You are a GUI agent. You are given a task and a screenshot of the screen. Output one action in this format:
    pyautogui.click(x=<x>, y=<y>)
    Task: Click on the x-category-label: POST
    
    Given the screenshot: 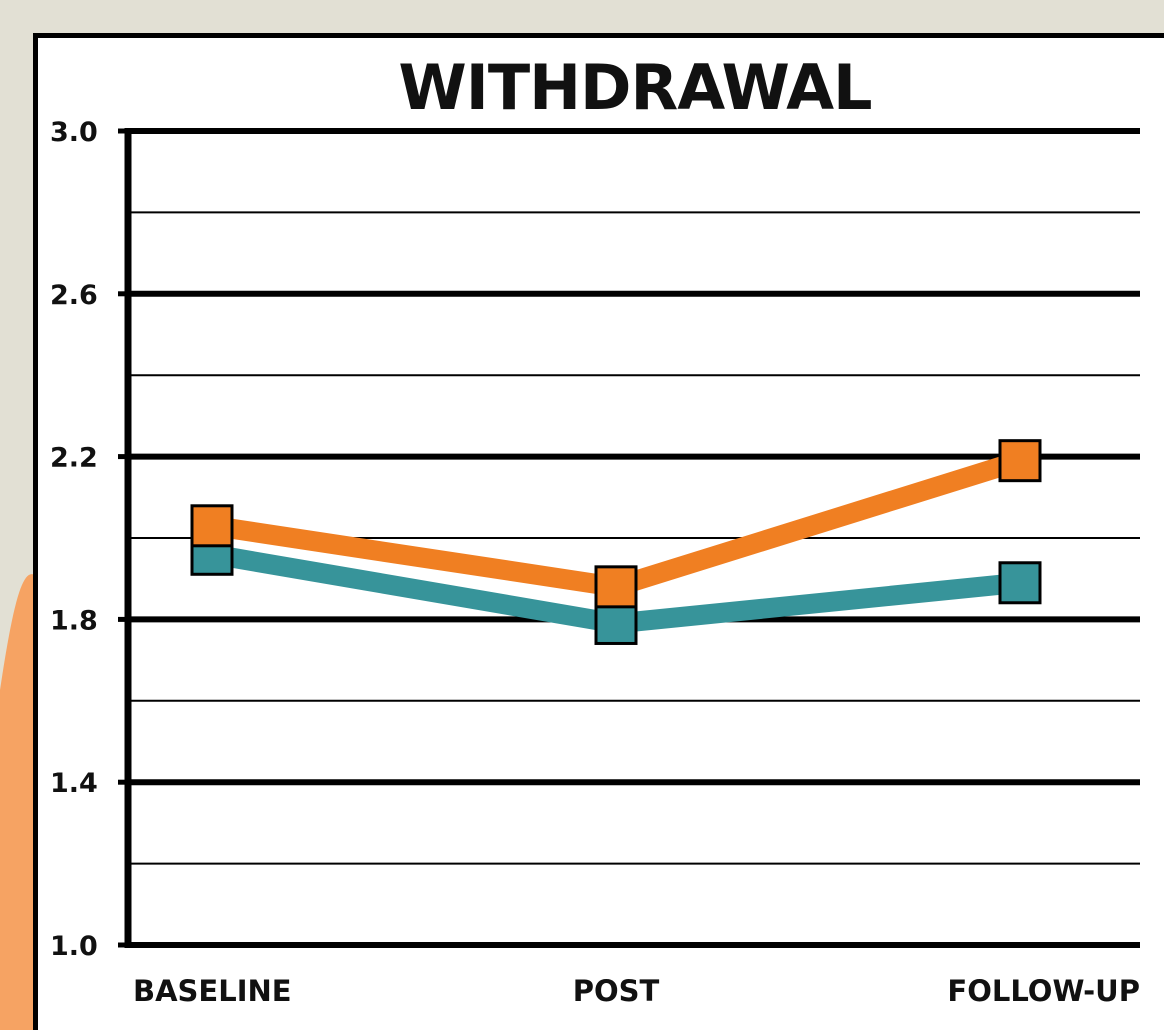 What is the action you would take?
    pyautogui.click(x=616, y=991)
    